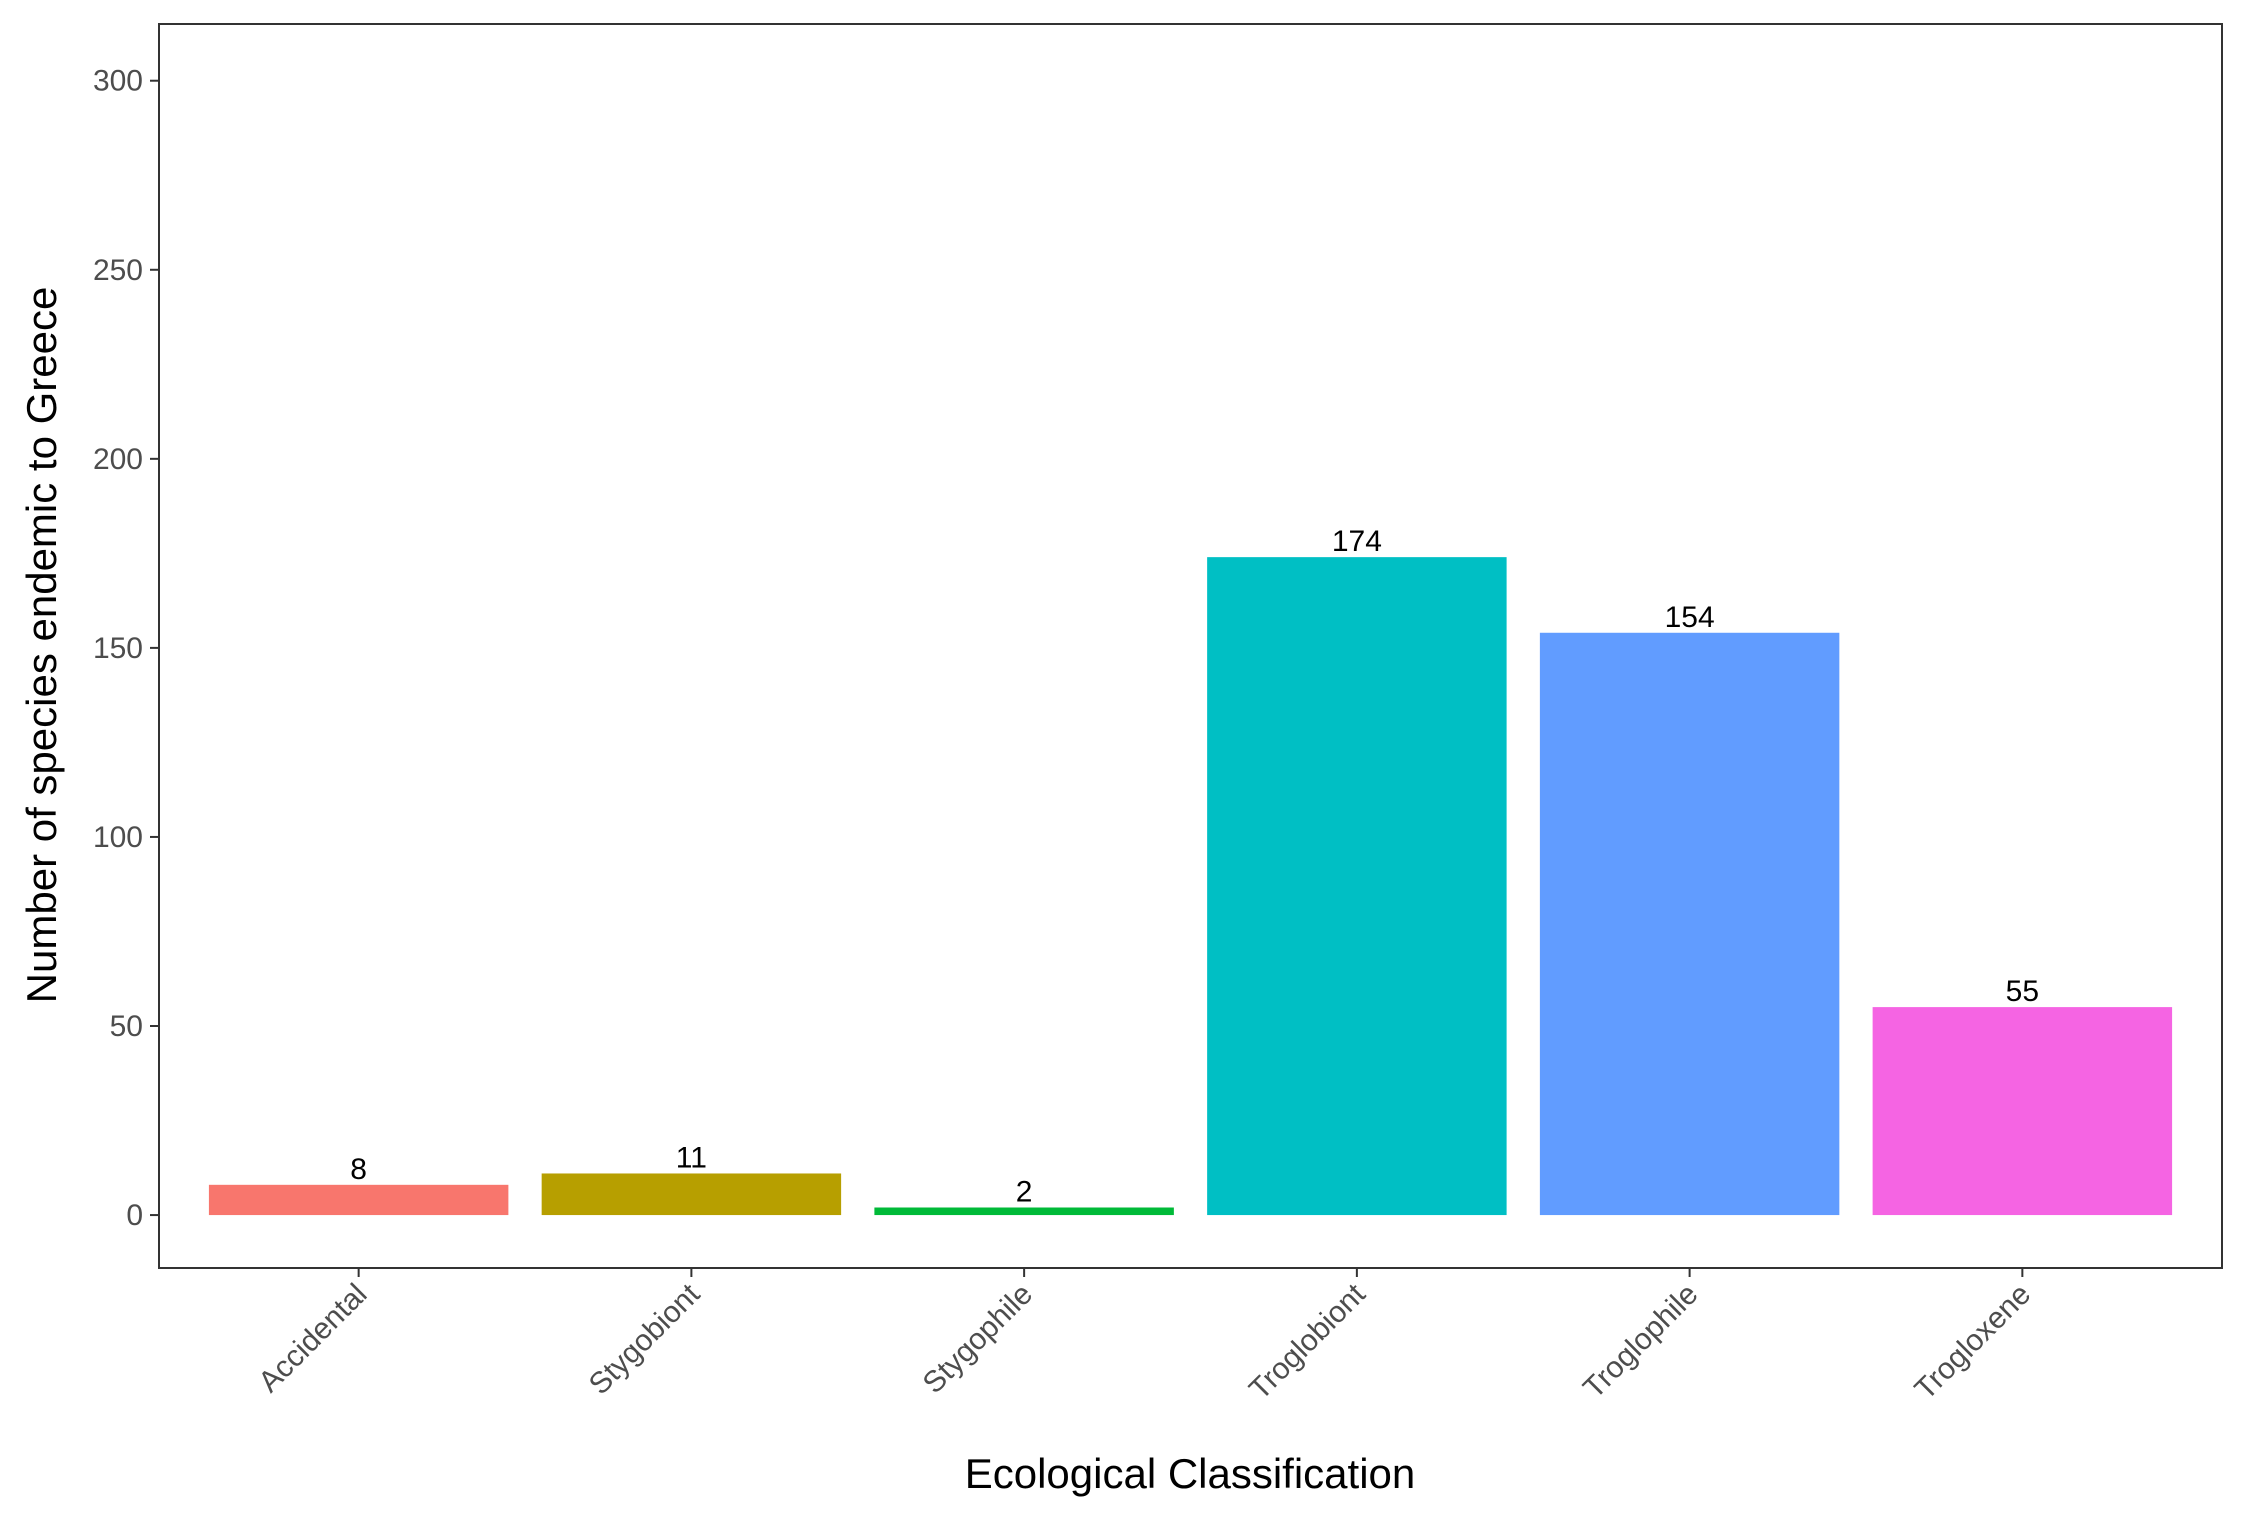 Image resolution: width=2241 pixels, height=1520 pixels. Describe the element at coordinates (1024, 1192) in the screenshot. I see `bar-value-label: 2` at that location.